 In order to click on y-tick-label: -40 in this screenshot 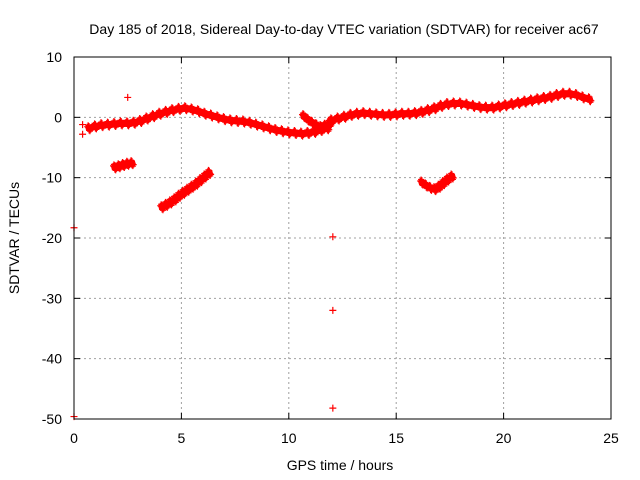, I will do `click(52, 359)`.